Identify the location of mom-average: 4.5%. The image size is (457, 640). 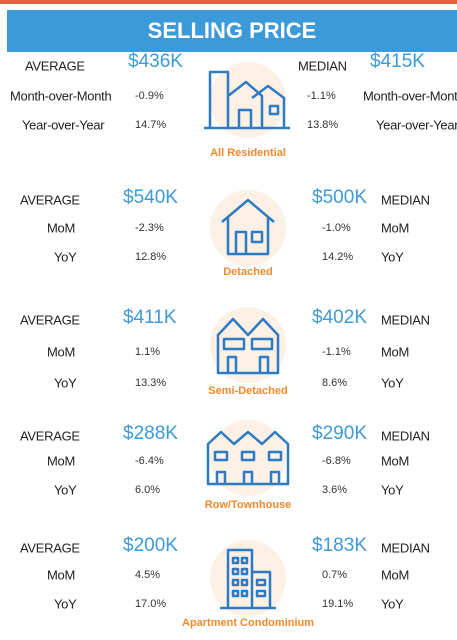
(148, 575).